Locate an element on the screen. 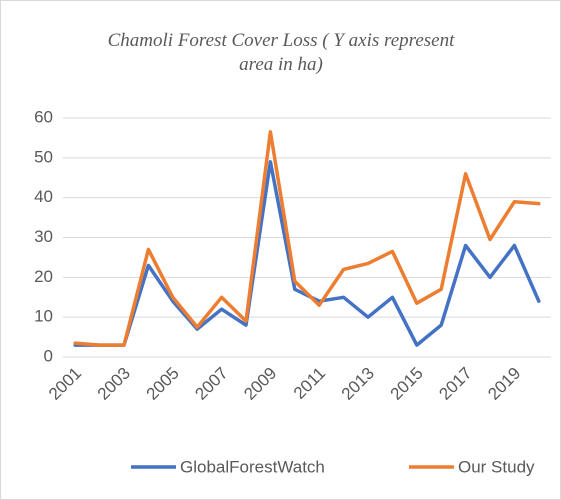 The width and height of the screenshot is (561, 500). x-tick-label: 2001 is located at coordinates (65, 384).